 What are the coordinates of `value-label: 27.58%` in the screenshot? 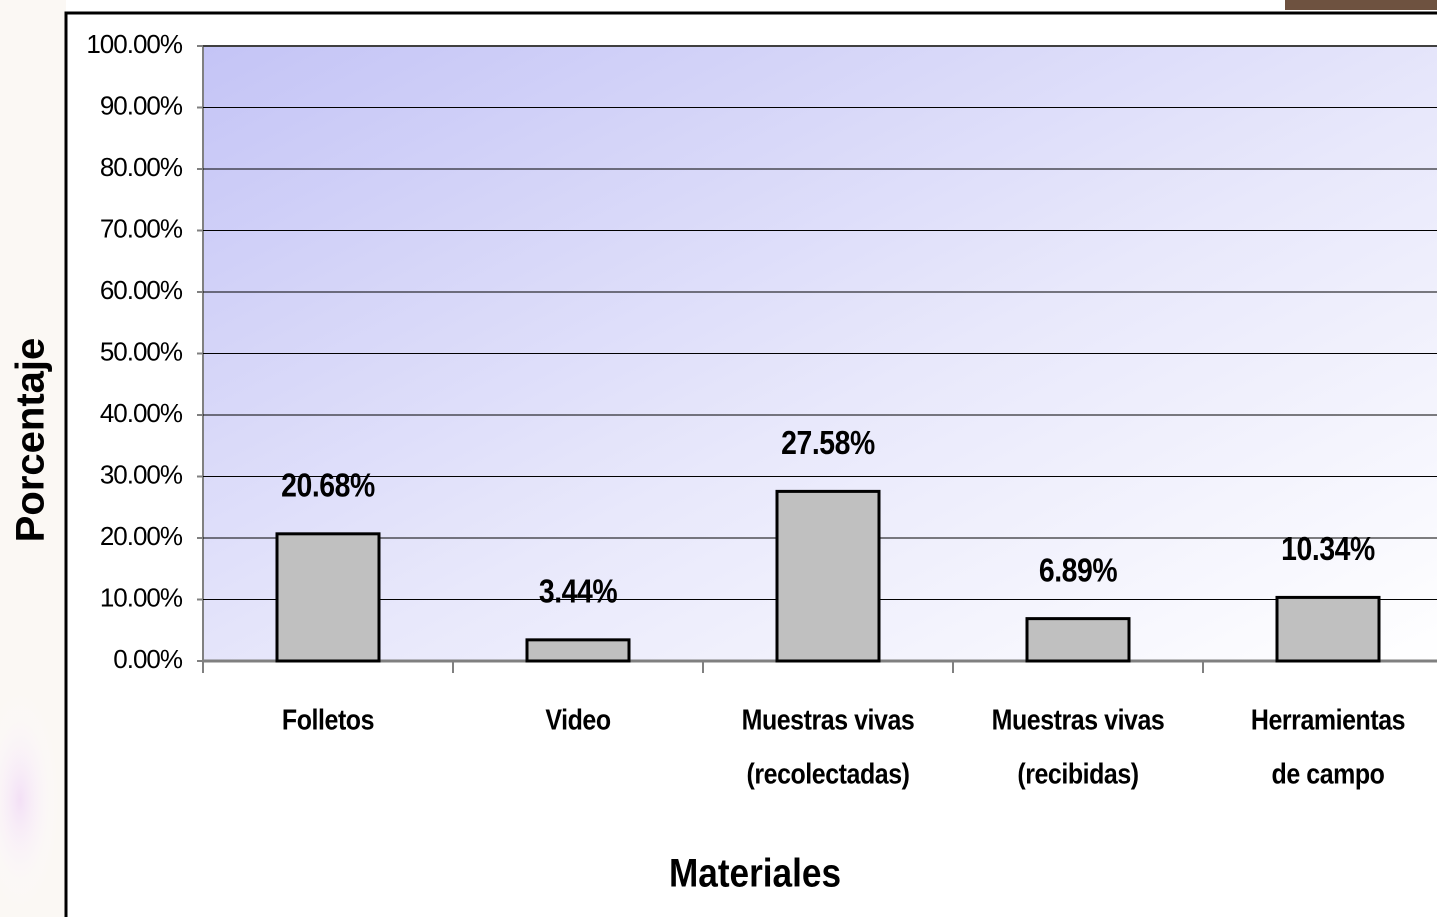 It's located at (828, 443).